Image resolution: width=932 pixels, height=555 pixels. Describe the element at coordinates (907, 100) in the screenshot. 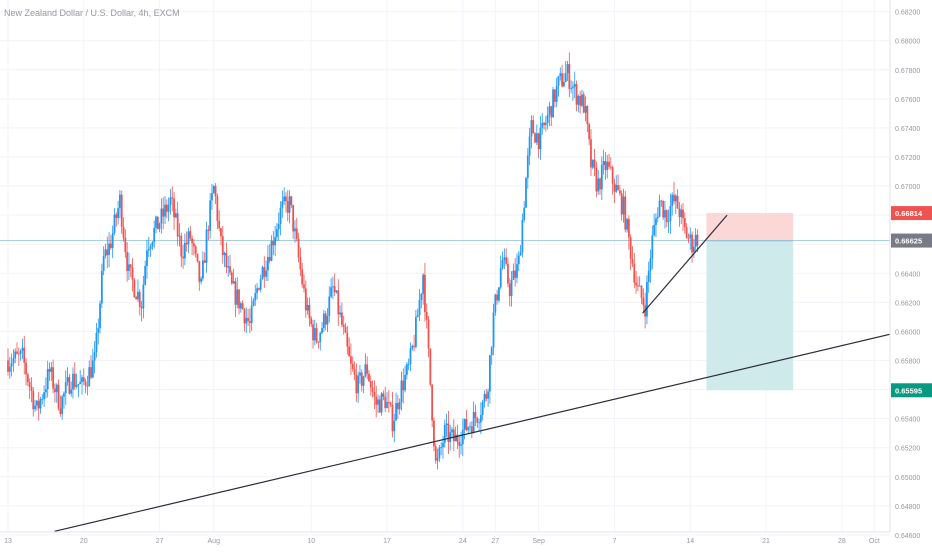

I see `price-tick-label: 0.67600` at that location.